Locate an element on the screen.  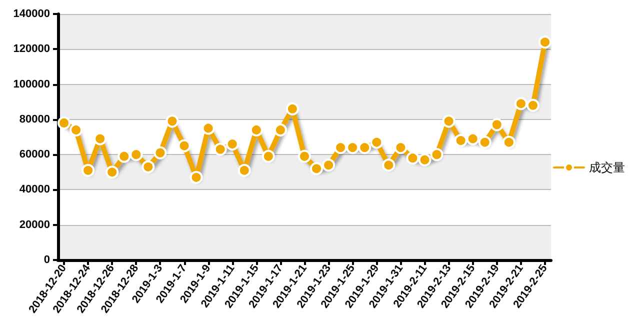
y-tick-label: 60000 is located at coordinates (34, 154).